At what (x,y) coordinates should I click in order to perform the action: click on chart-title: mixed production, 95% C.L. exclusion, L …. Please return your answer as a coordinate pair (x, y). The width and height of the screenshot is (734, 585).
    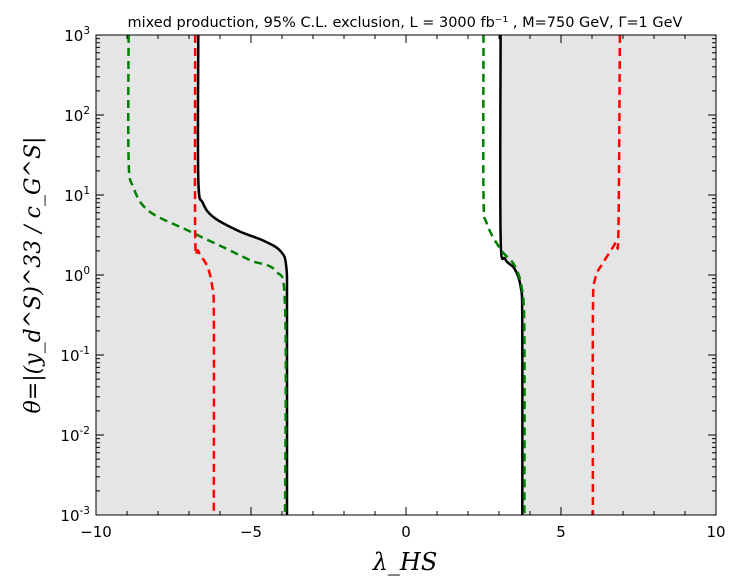
    Looking at the image, I should click on (405, 23).